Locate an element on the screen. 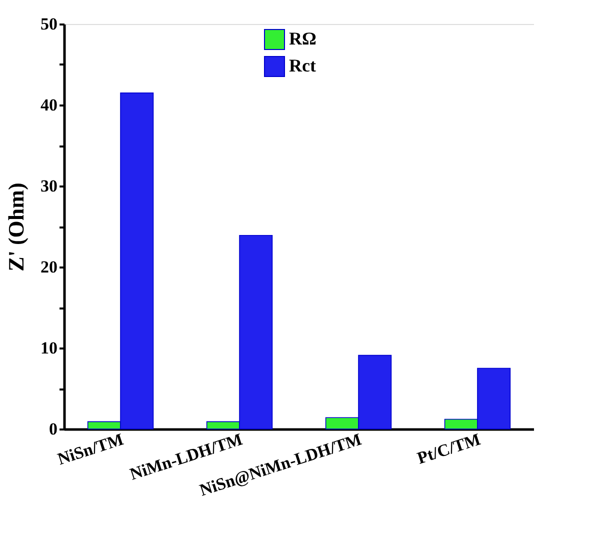  y-axis-title: Z' (Ohm) is located at coordinates (16, 227).